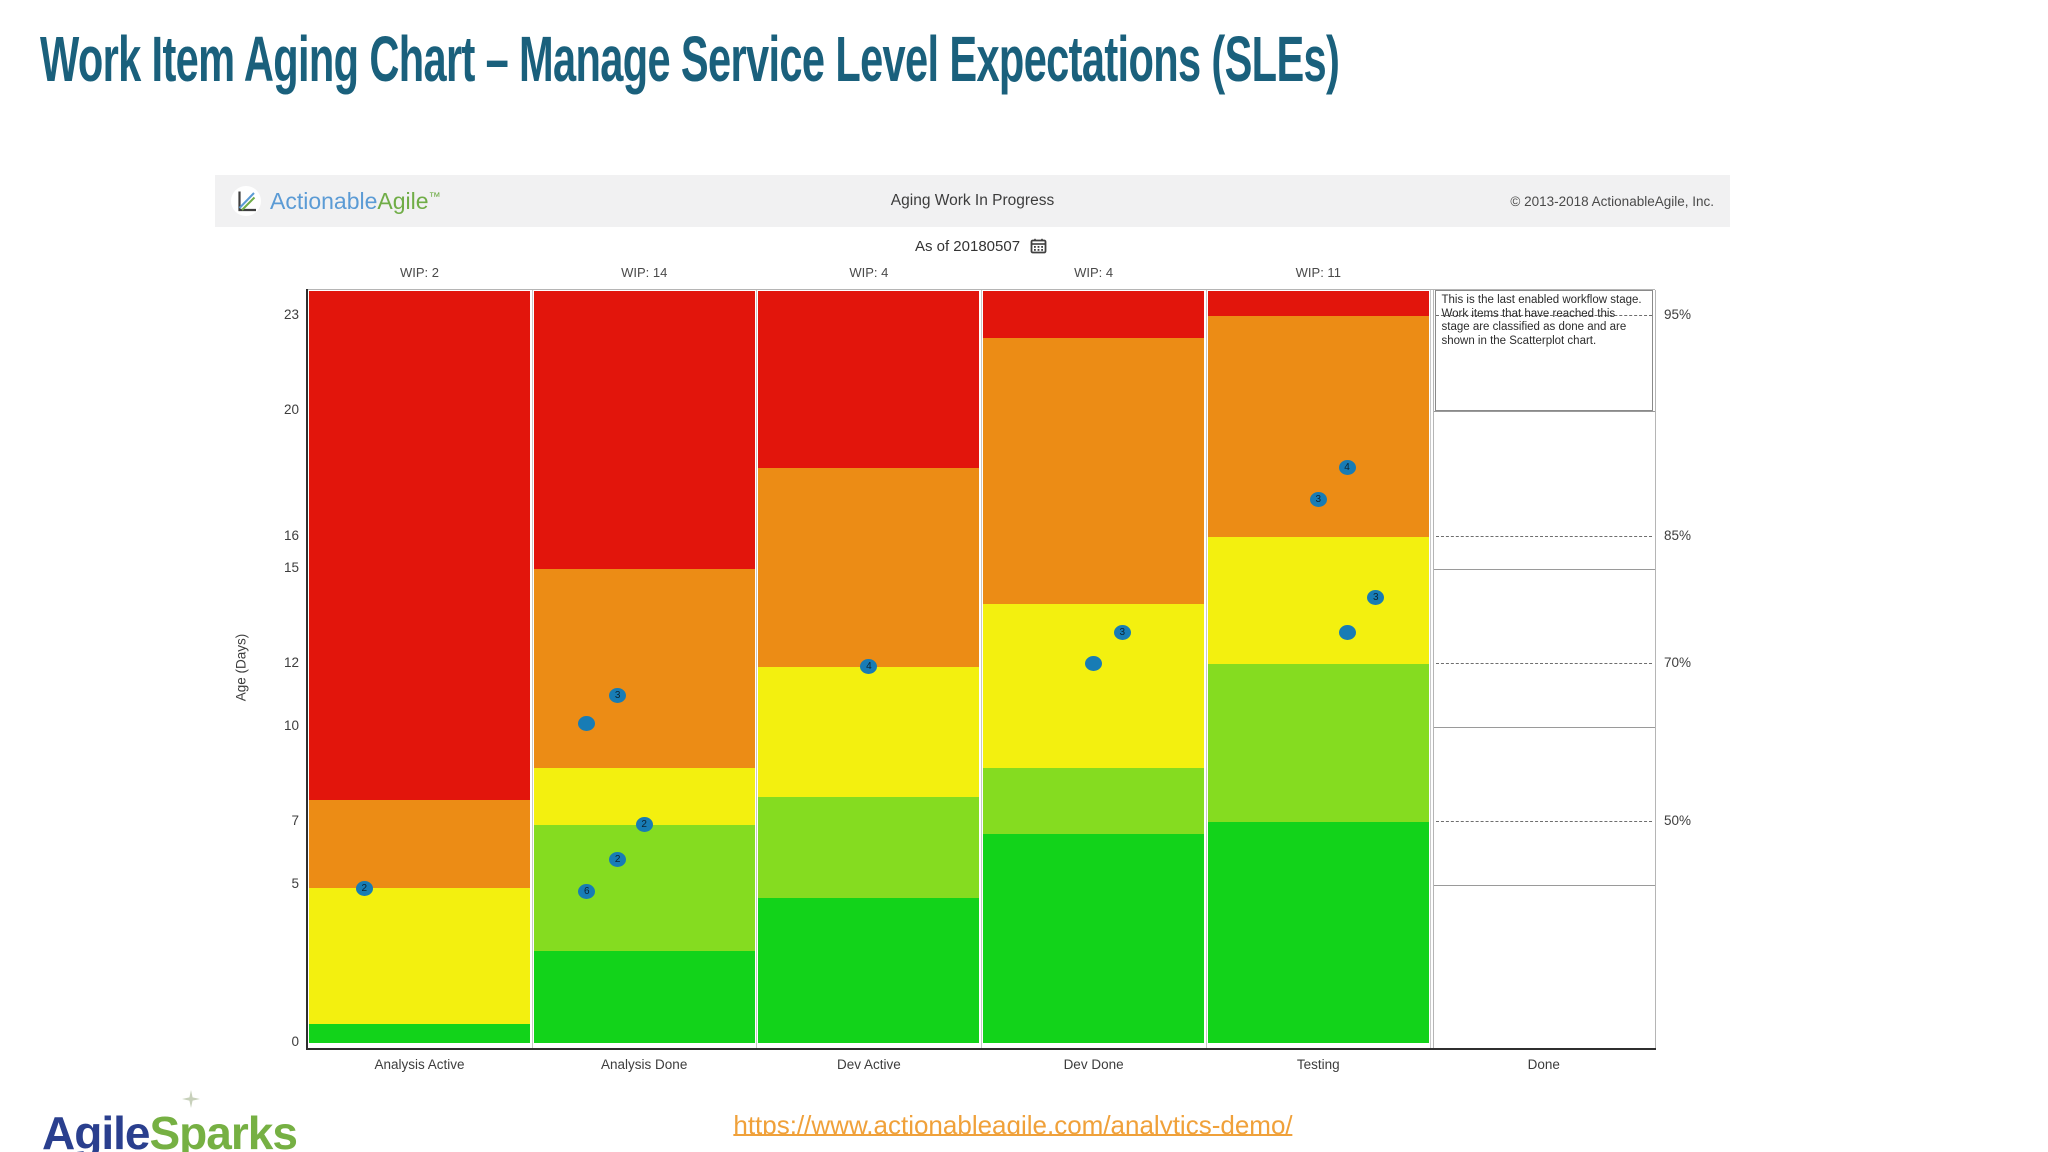 The width and height of the screenshot is (2048, 1152). Describe the element at coordinates (1543, 1064) in the screenshot. I see `stage-label: Done` at that location.